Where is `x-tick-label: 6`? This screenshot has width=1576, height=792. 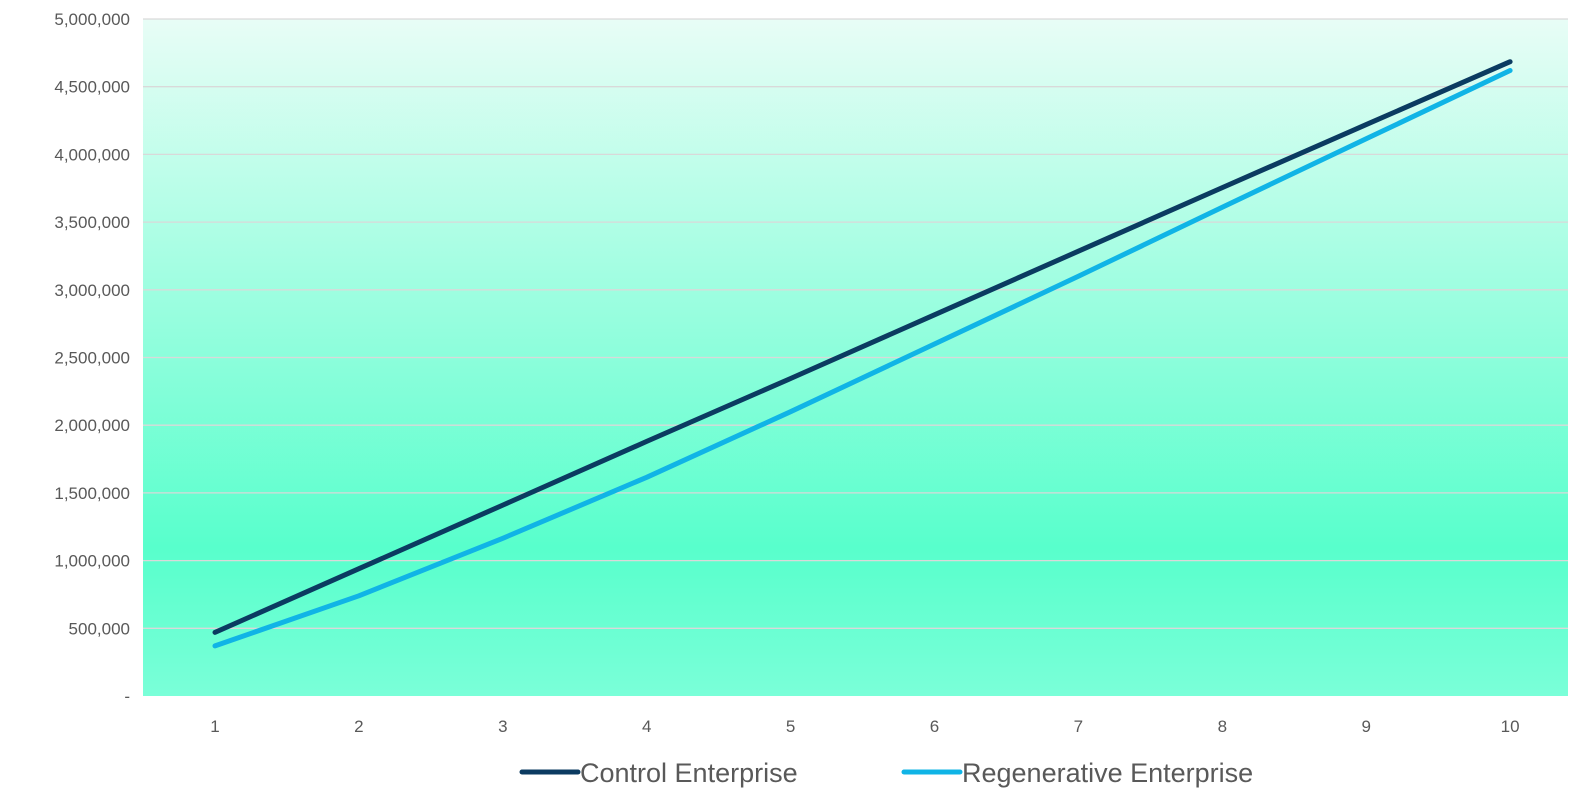
x-tick-label: 6 is located at coordinates (934, 726).